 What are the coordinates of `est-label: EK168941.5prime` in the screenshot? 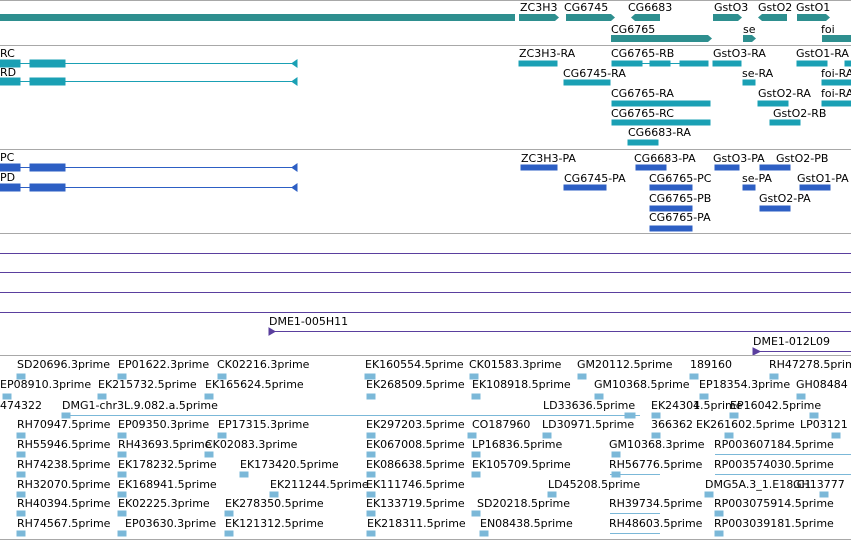 It's located at (167, 484).